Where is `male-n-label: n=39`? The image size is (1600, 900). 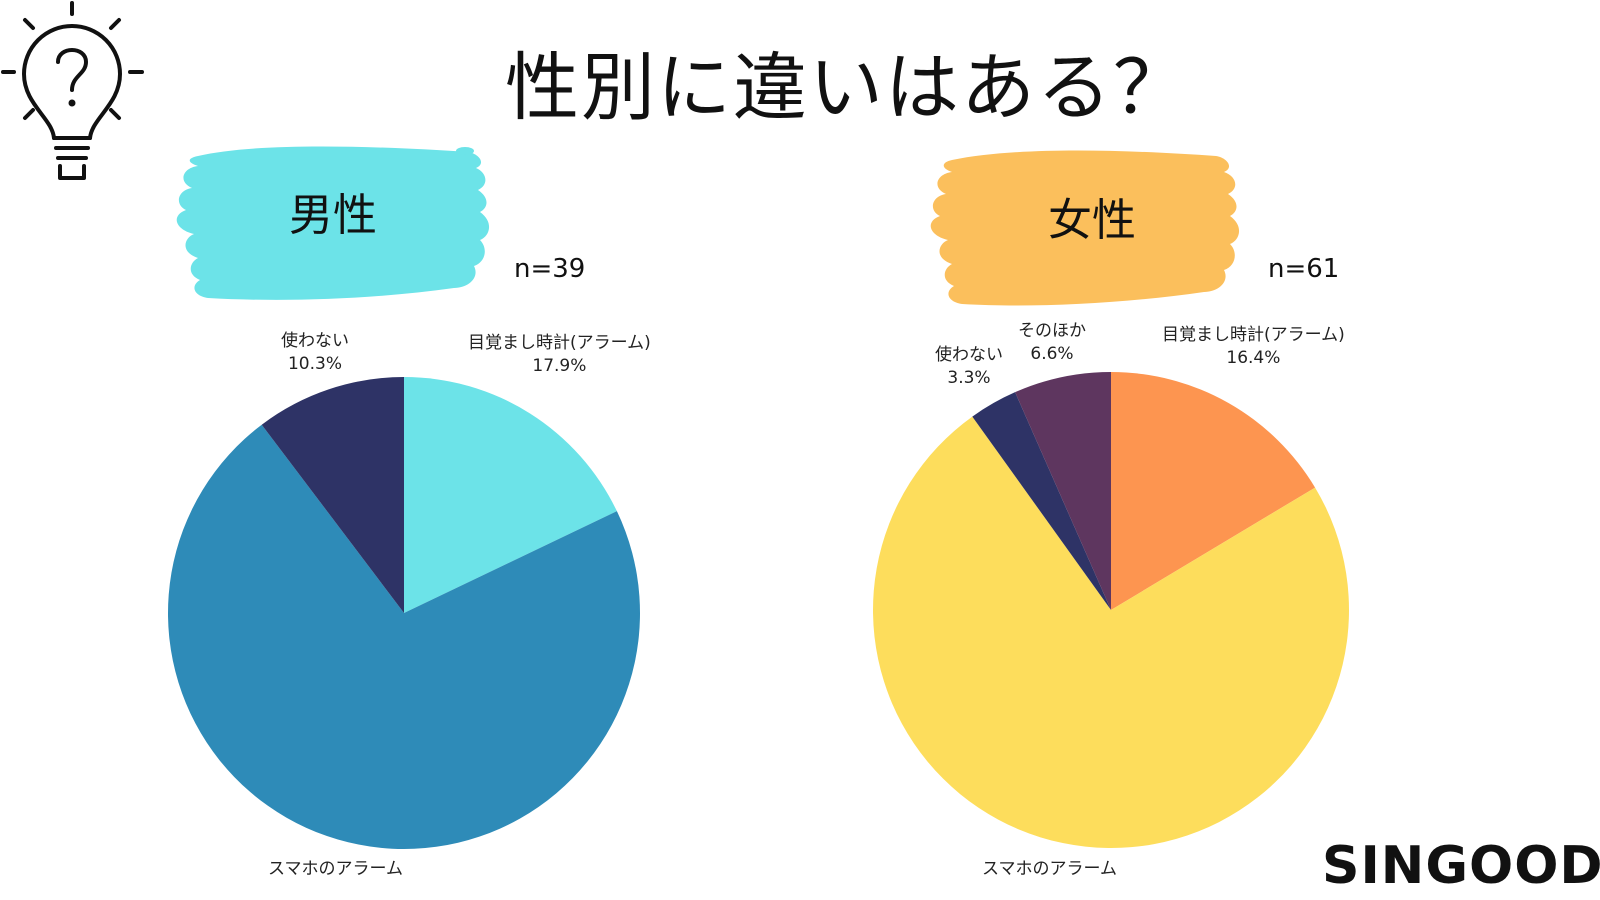
male-n-label: n=39 is located at coordinates (550, 269).